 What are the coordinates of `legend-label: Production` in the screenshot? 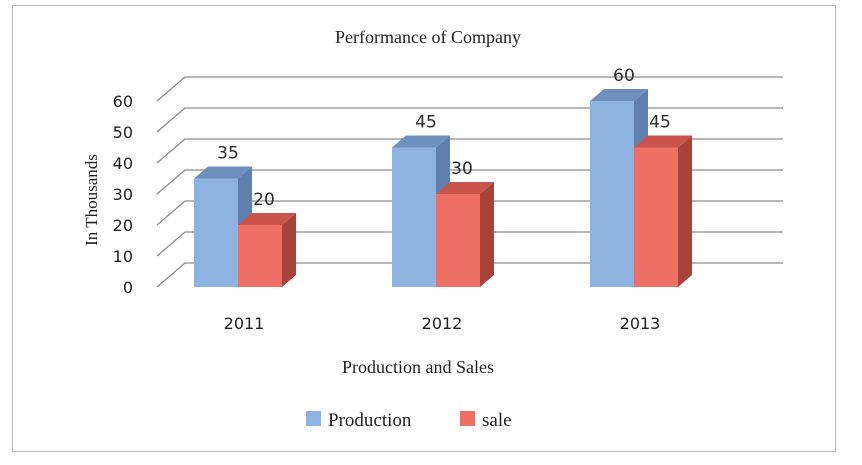 It's located at (370, 420).